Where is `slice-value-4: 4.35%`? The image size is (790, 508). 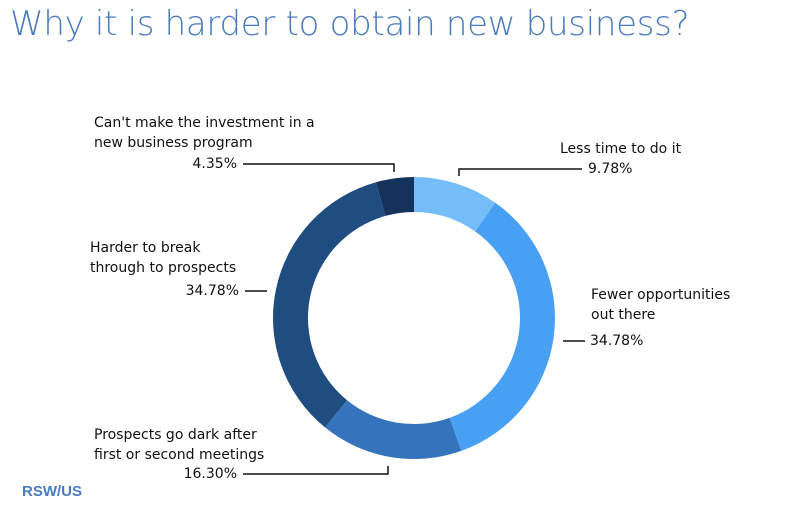
slice-value-4: 4.35% is located at coordinates (214, 164).